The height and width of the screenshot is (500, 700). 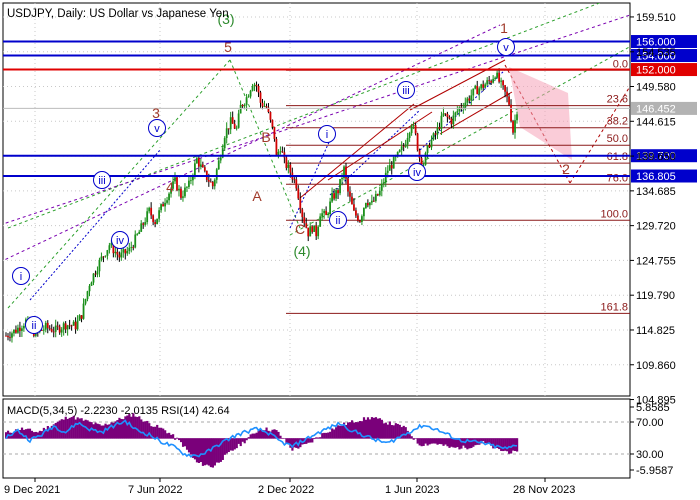 I want to click on indicator-panel, so click(x=316, y=440).